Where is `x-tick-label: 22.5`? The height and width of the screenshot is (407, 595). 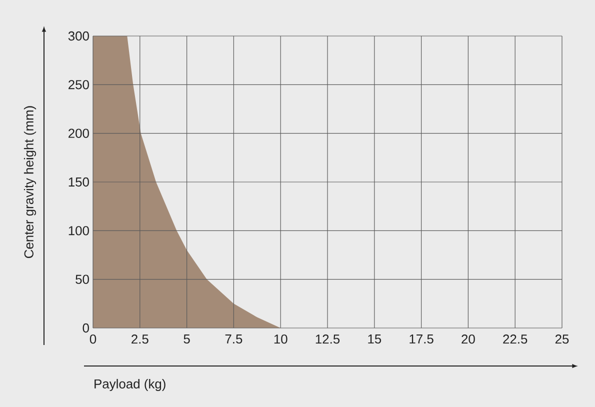 x-tick-label: 22.5 is located at coordinates (515, 339).